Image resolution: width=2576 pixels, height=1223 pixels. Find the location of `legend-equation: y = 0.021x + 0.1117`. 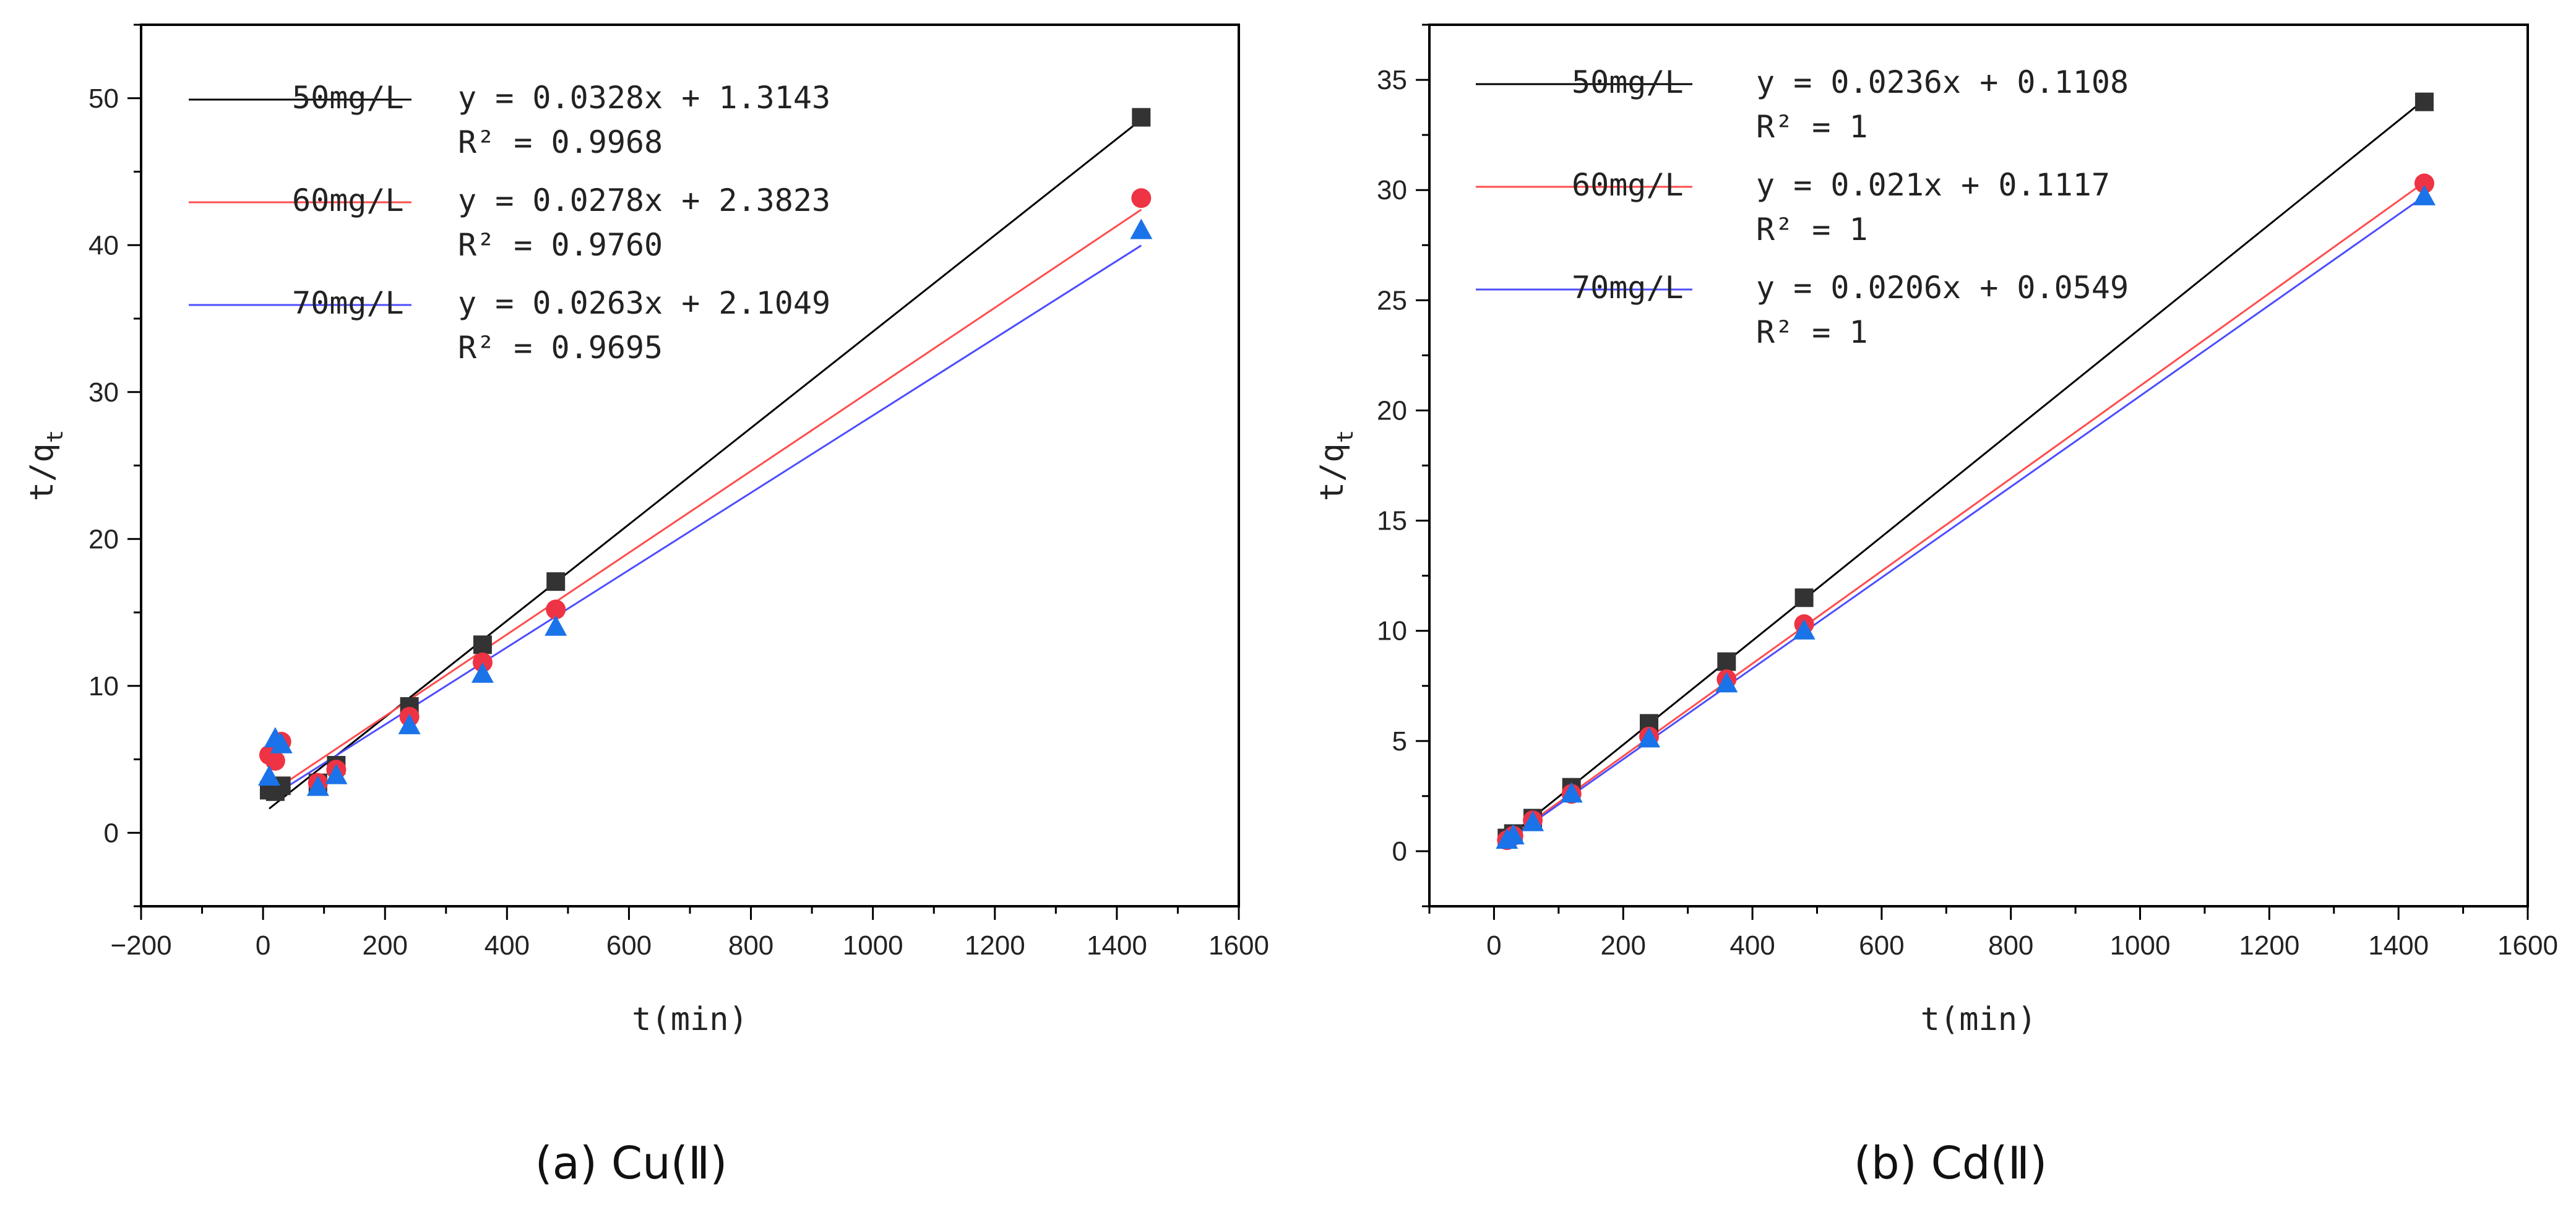

legend-equation: y = 0.021x + 0.1117 is located at coordinates (1933, 185).